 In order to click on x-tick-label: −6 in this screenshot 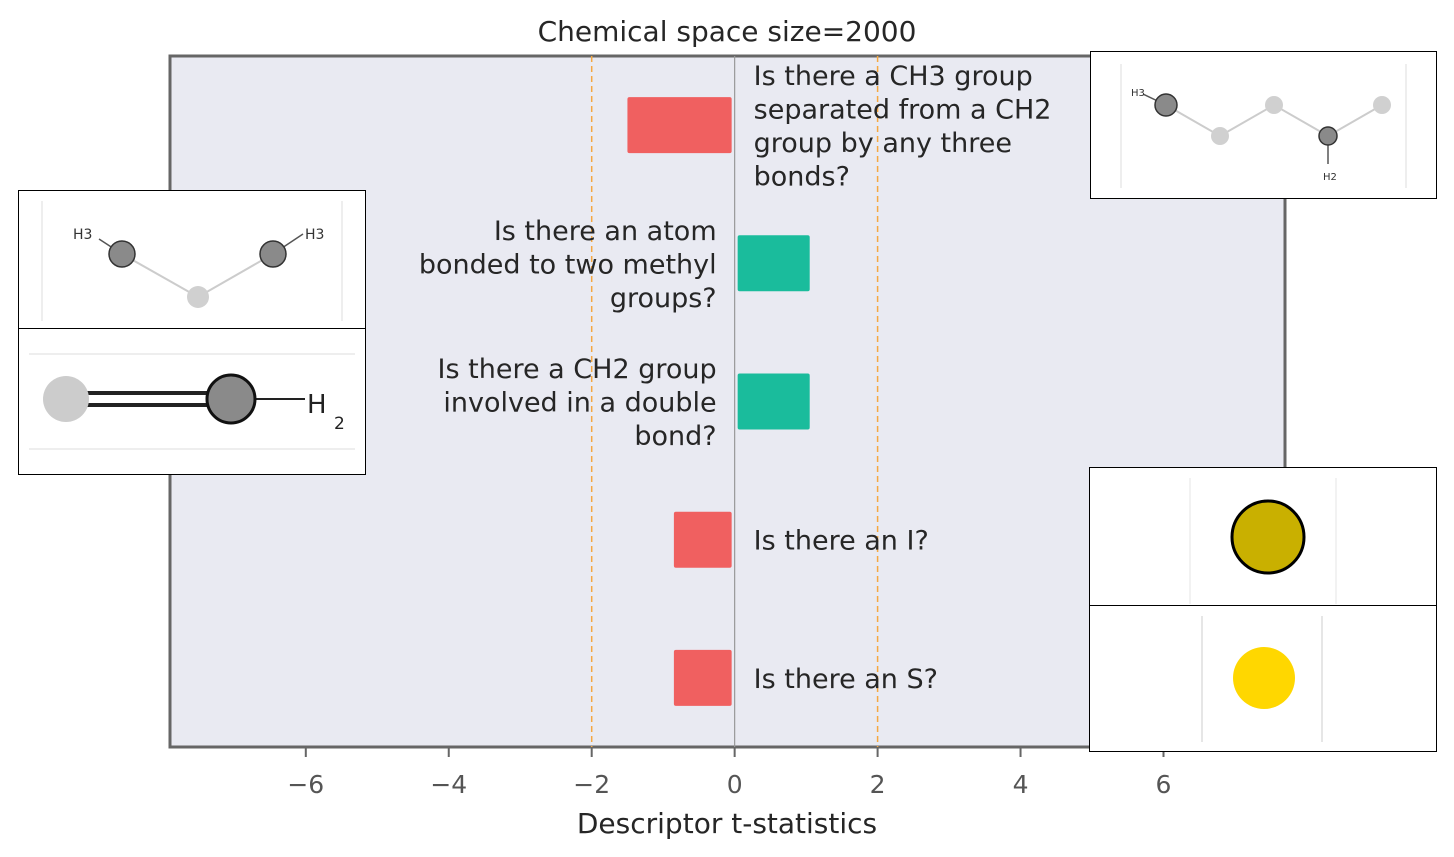, I will do `click(305, 784)`.